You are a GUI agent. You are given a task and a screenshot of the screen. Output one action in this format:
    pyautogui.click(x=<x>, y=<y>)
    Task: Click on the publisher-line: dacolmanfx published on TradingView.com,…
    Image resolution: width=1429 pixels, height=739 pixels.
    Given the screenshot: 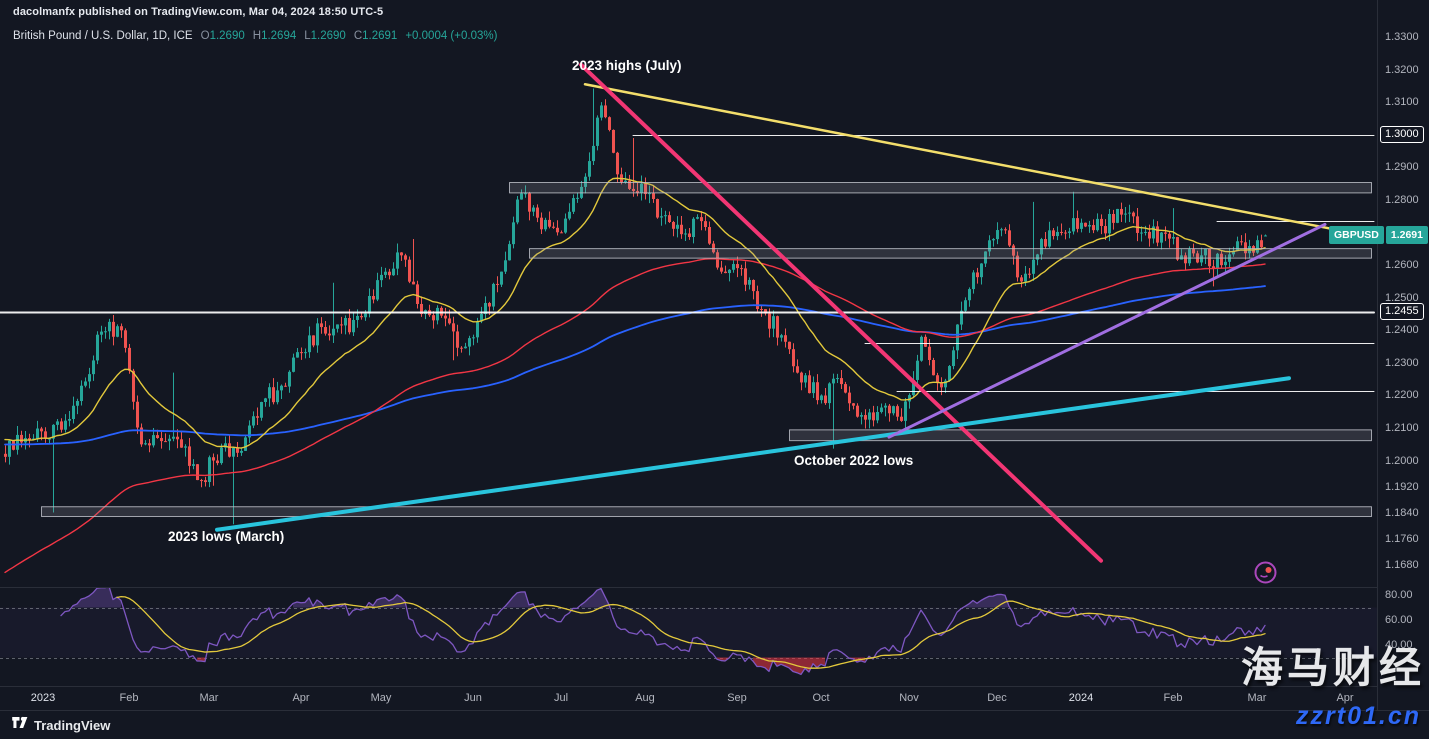 What is the action you would take?
    pyautogui.click(x=198, y=12)
    